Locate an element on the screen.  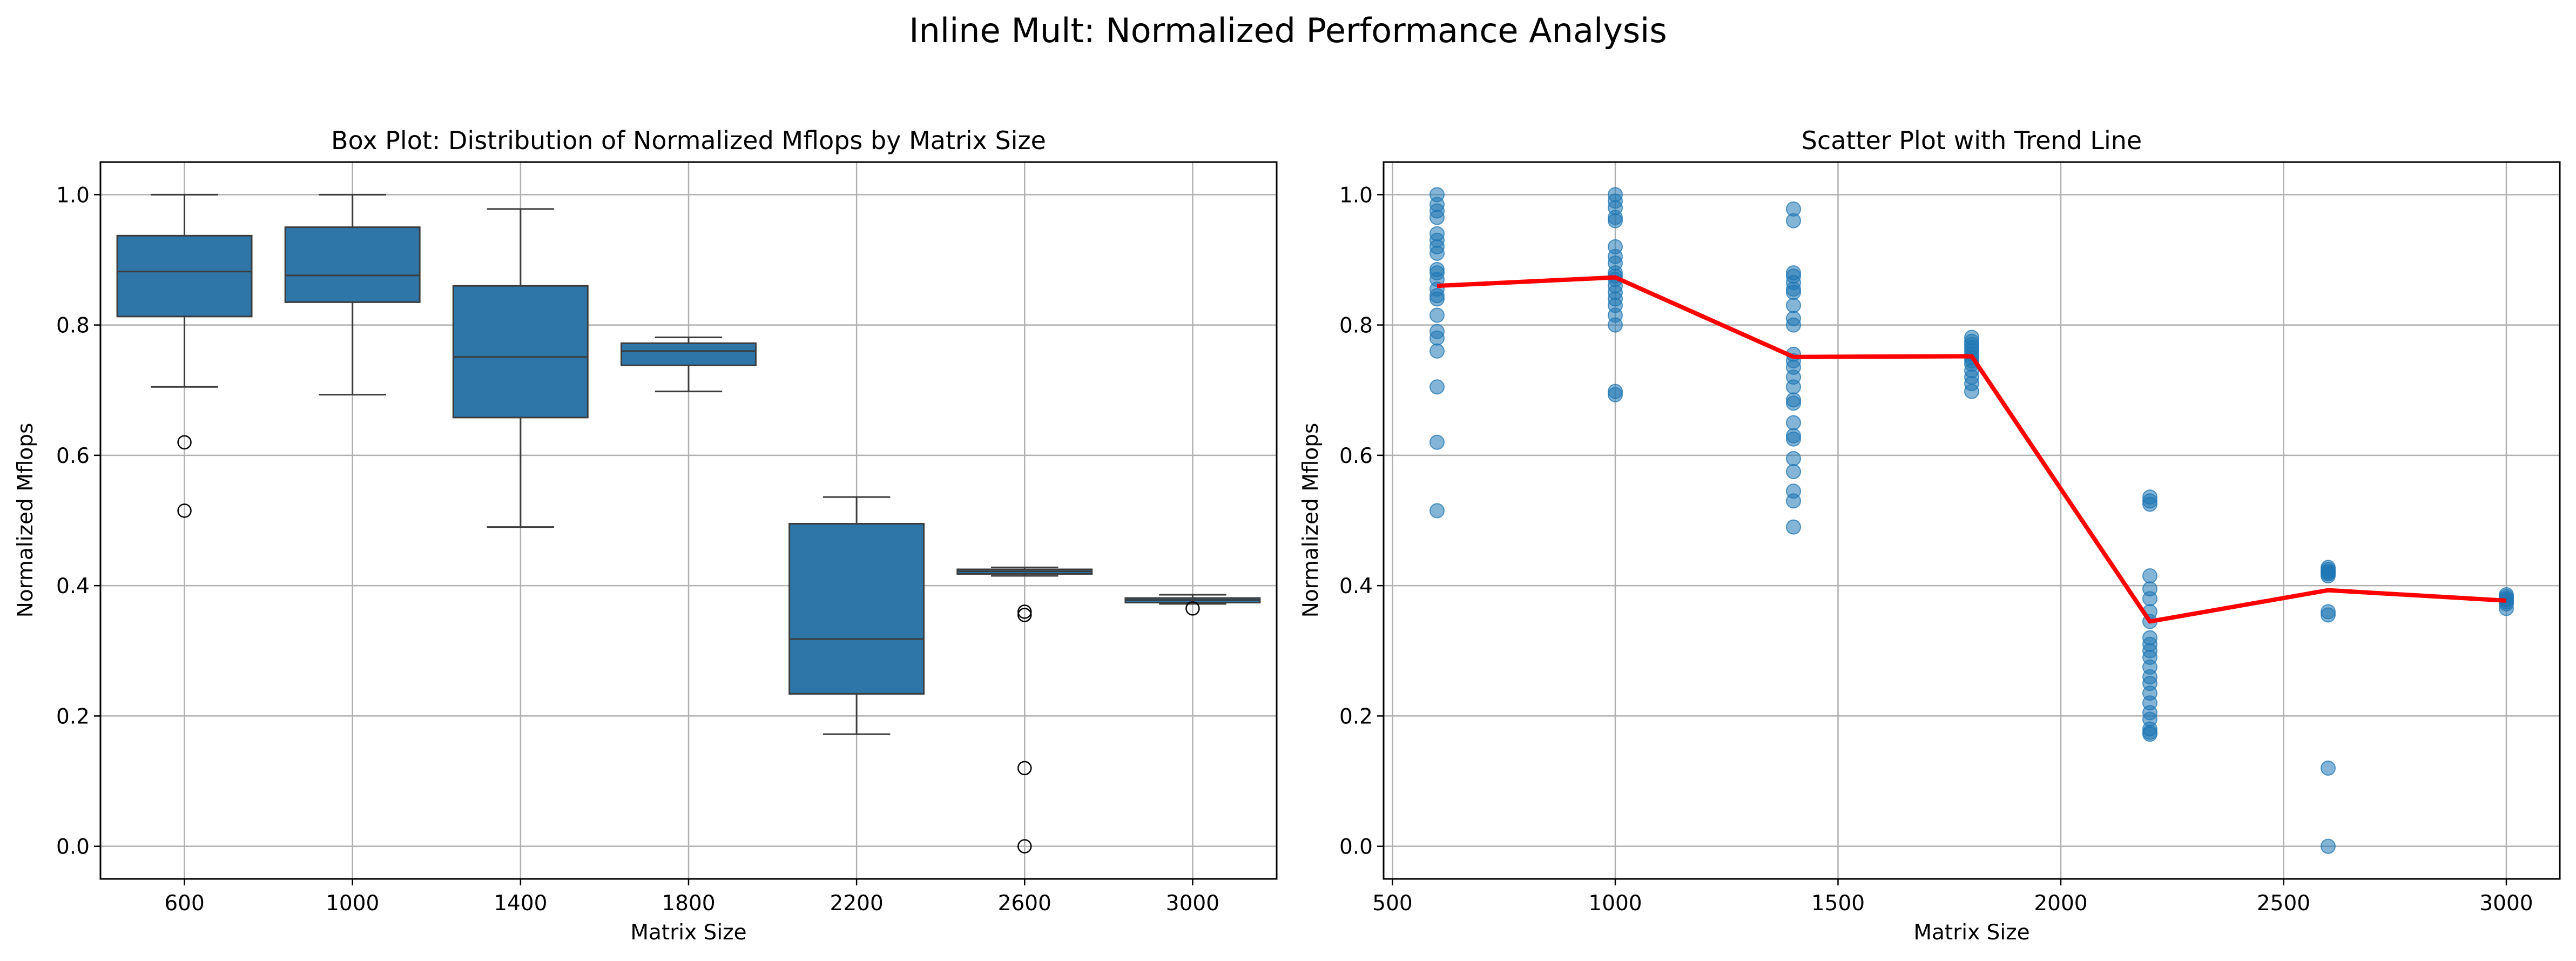
scatter-y-tick-label-3: 0.6 is located at coordinates (1356, 456).